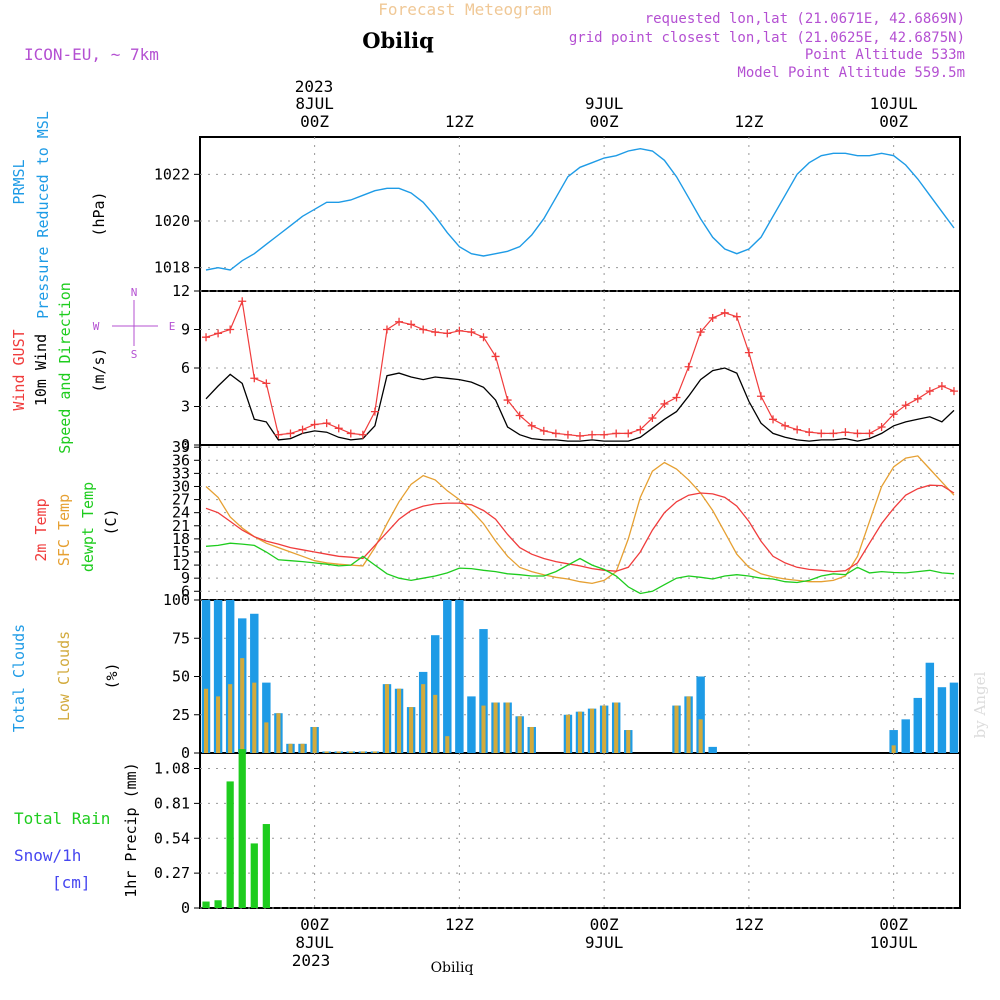  I want to click on ytick-label-precipitation: 0.27, so click(172, 873).